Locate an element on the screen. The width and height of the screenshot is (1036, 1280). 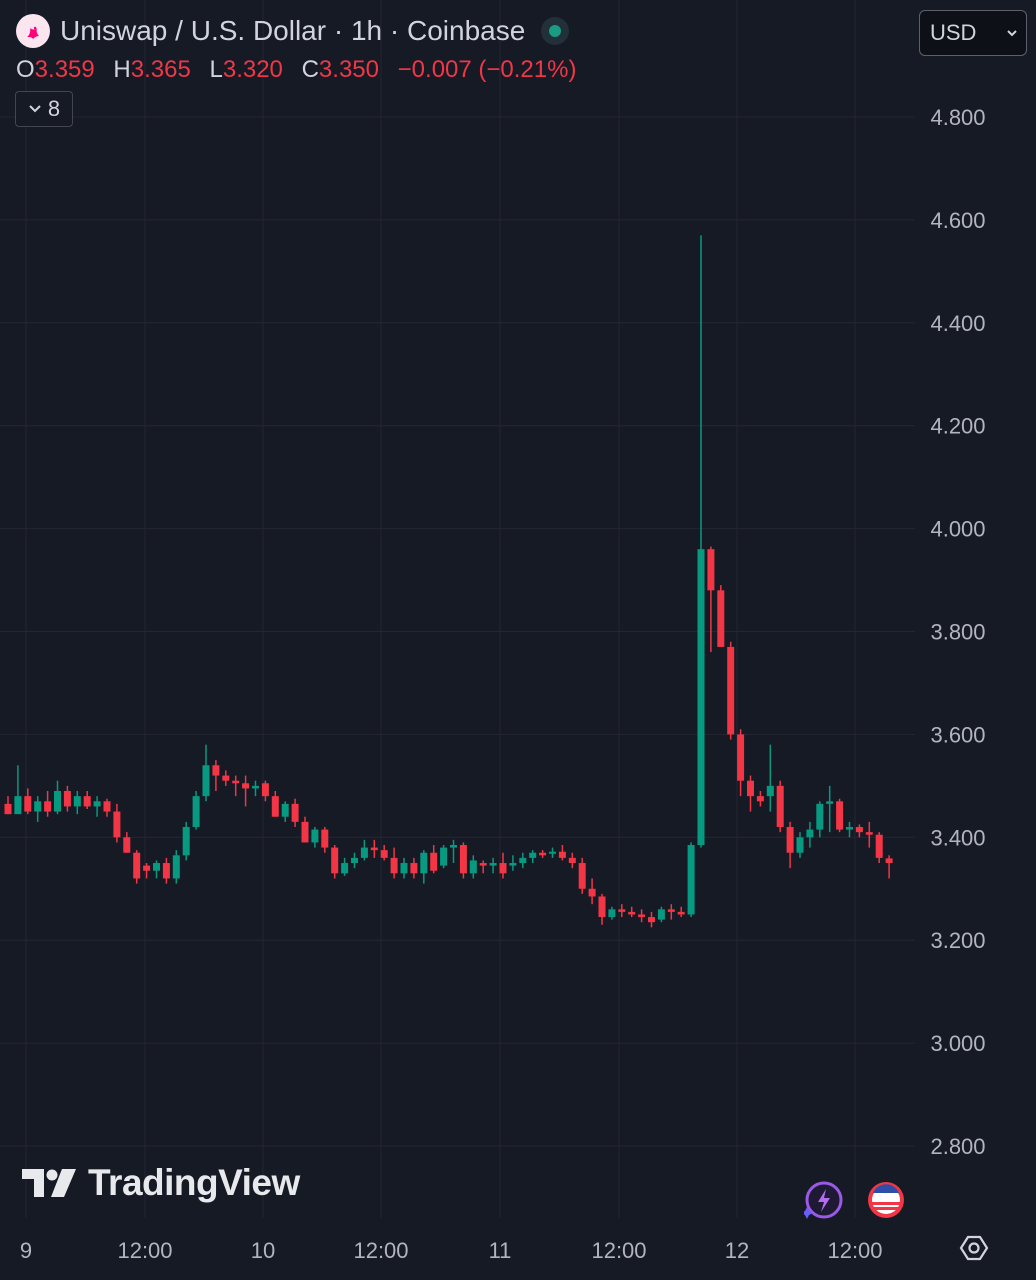
open-value: 3.359 is located at coordinates (64, 69).